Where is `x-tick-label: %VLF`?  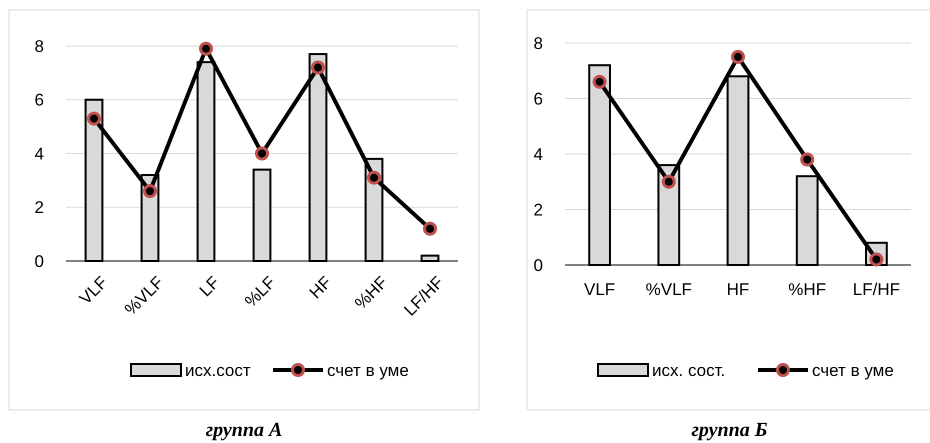
x-tick-label: %VLF is located at coordinates (669, 289).